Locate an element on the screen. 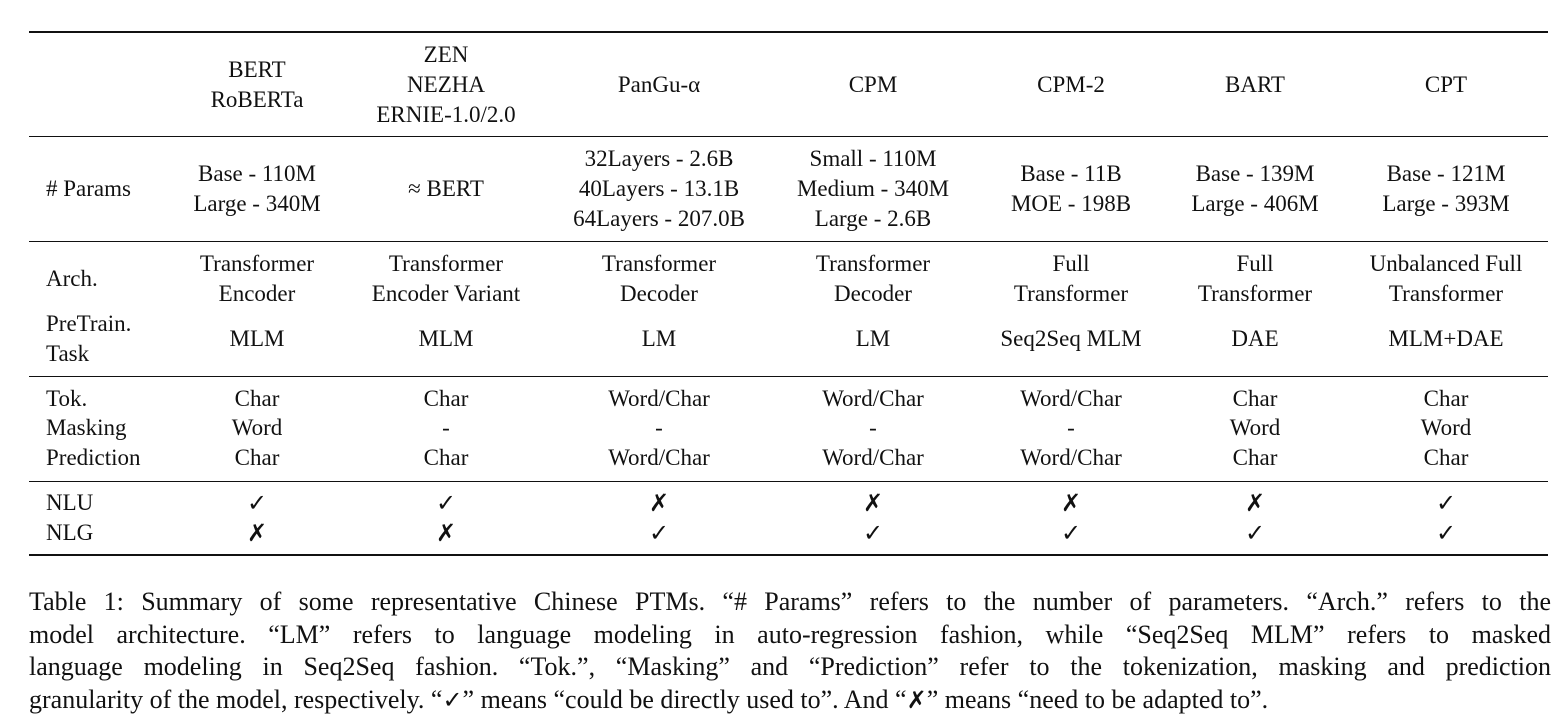 This screenshot has width=1561, height=726. arch-cell-cpm2-line-2: Transformer is located at coordinates (1071, 293).